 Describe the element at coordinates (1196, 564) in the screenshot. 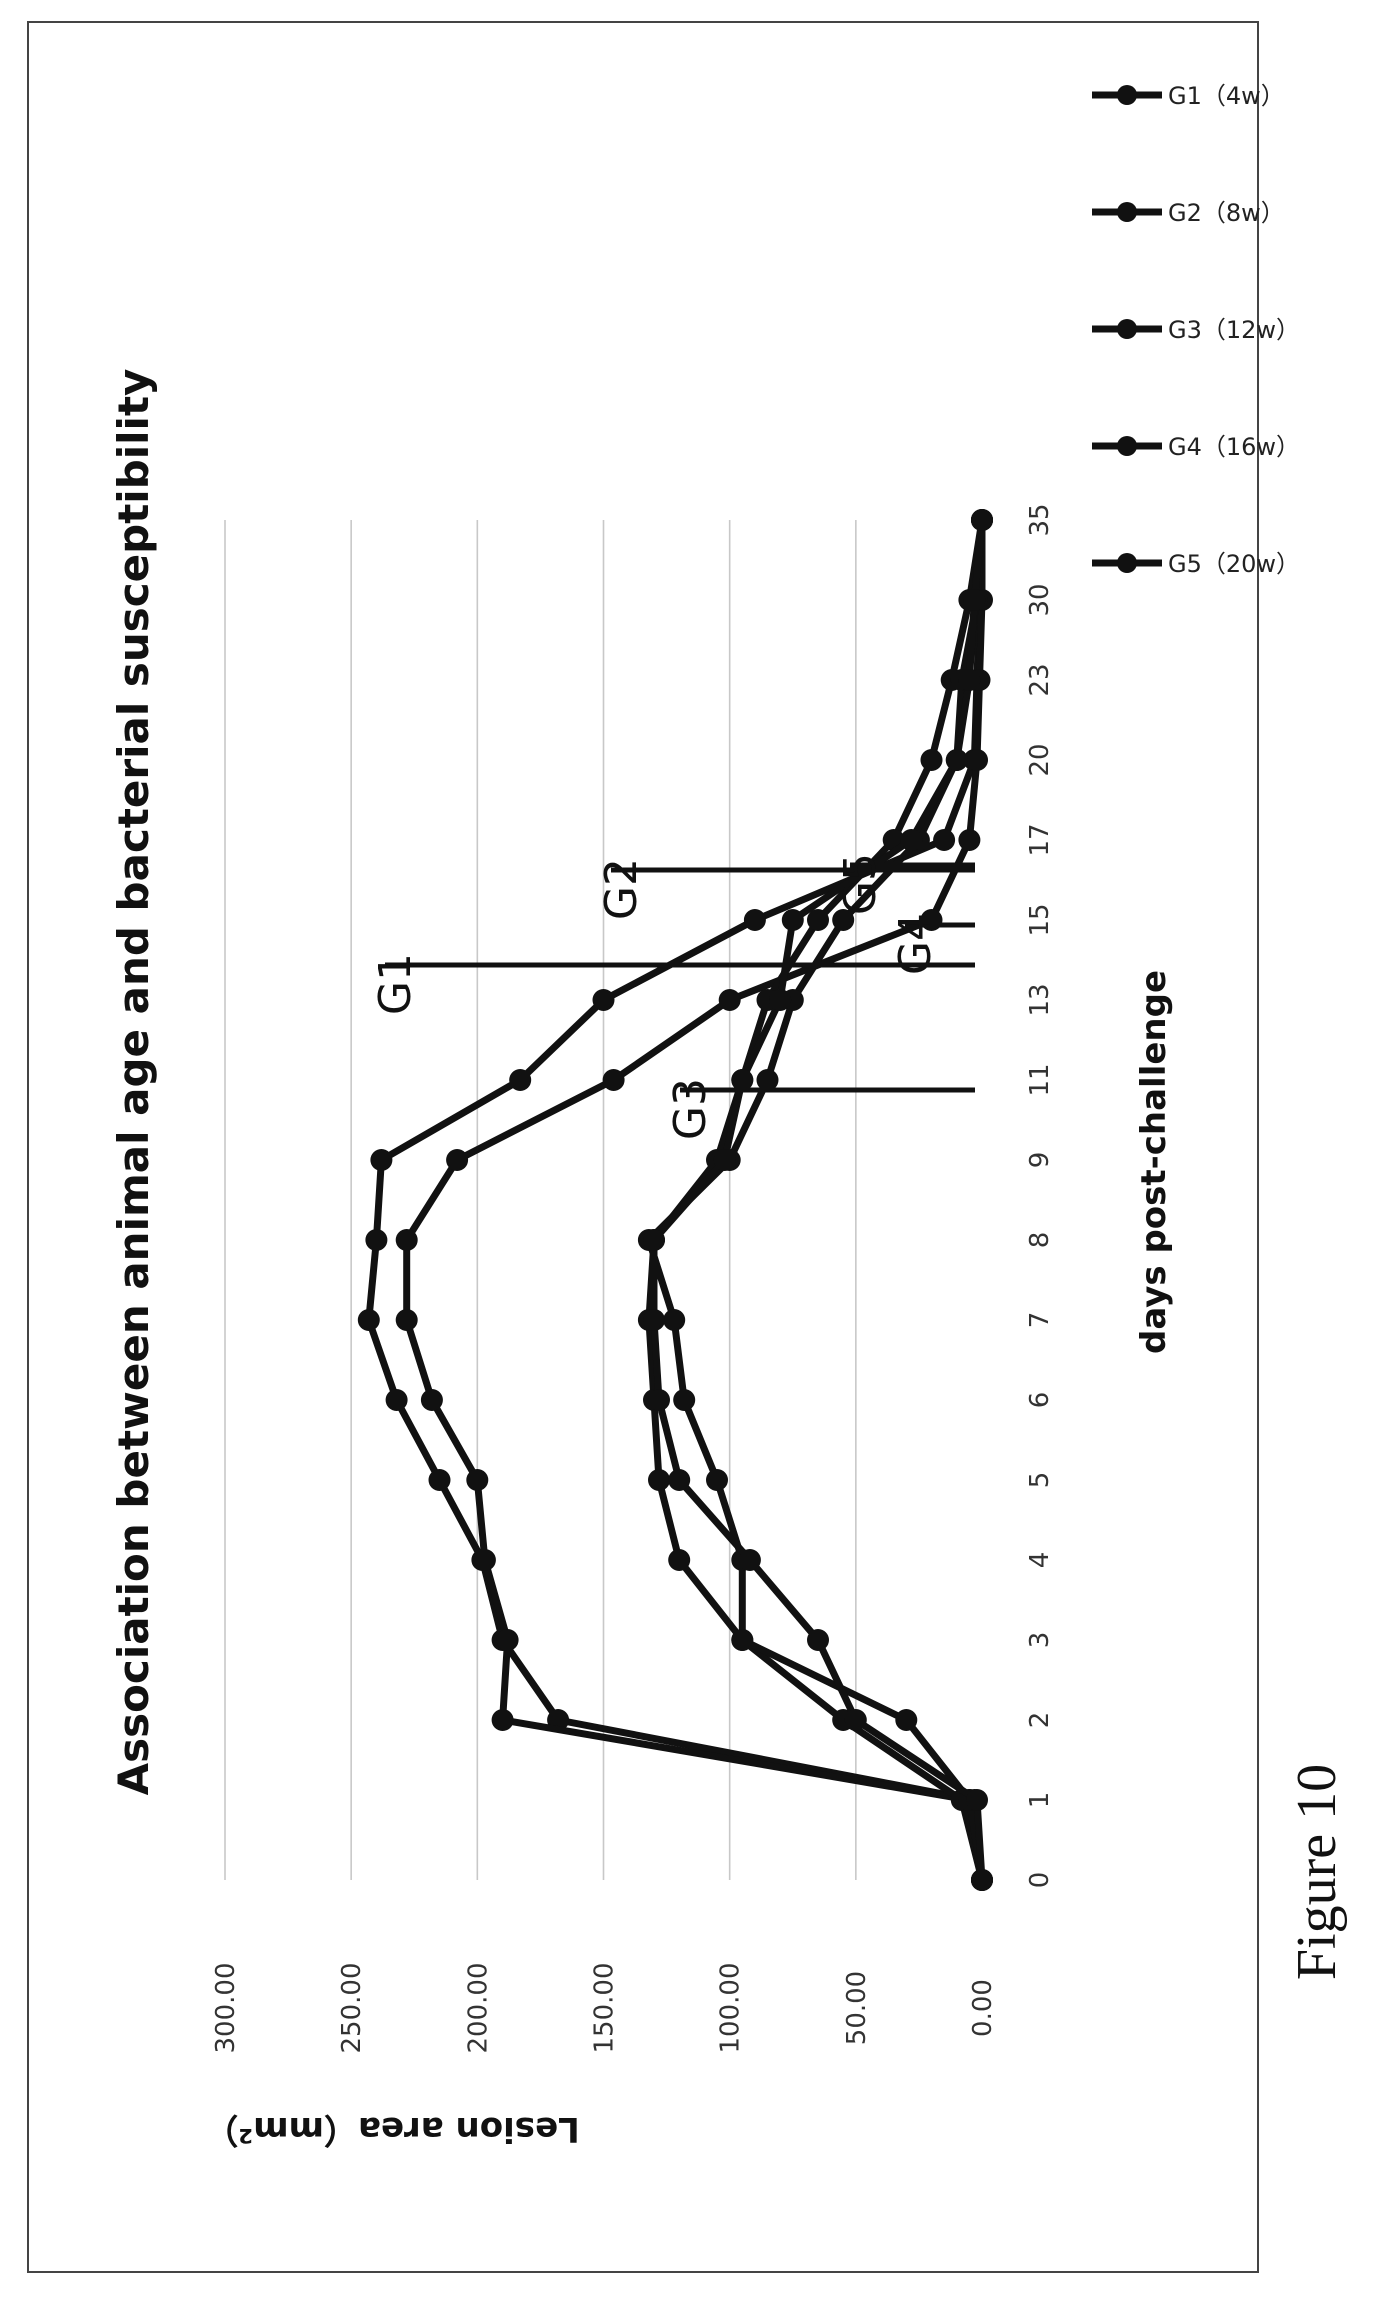

I see `legend-item-g5: G5（20w）` at that location.